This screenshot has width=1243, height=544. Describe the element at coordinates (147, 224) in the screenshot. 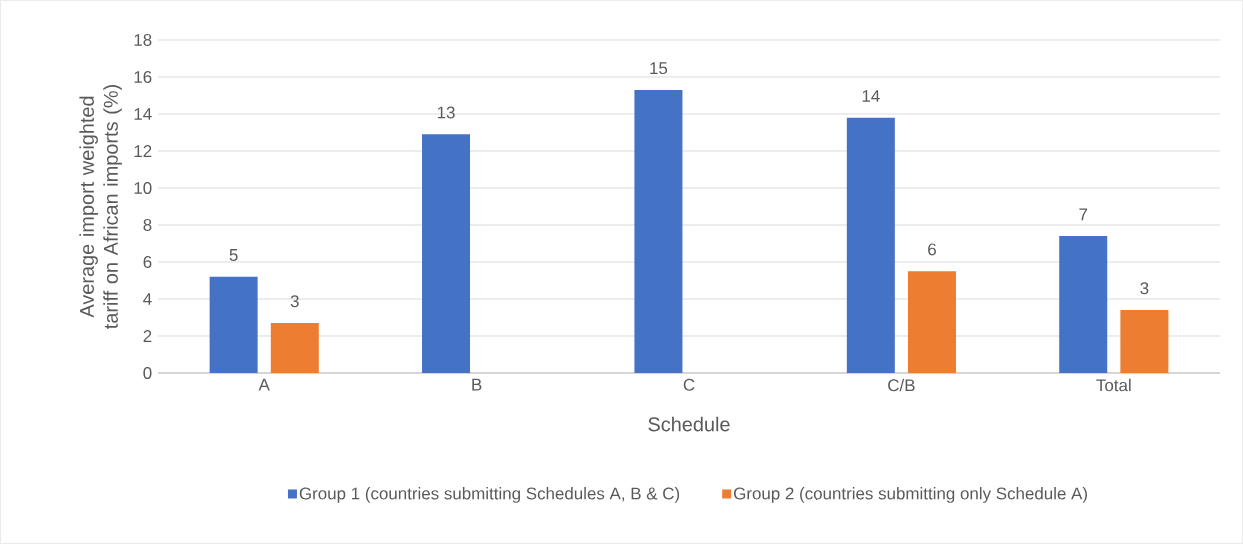

I see `y-tick-label: 8` at that location.